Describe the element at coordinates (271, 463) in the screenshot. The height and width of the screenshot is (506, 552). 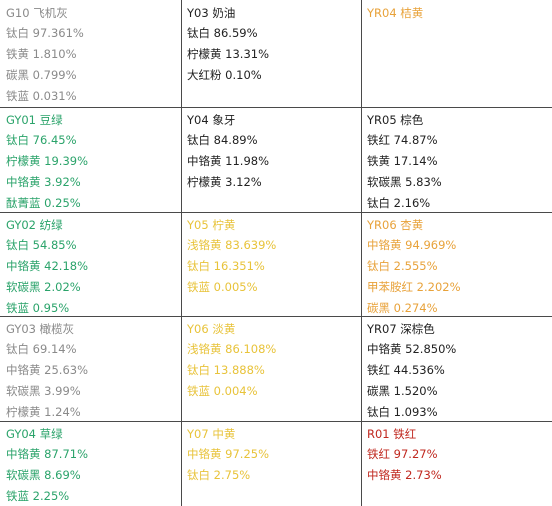
I see `formula-cell: Y07 中黄中铬黄 97.25% 钛白 2.75%` at that location.